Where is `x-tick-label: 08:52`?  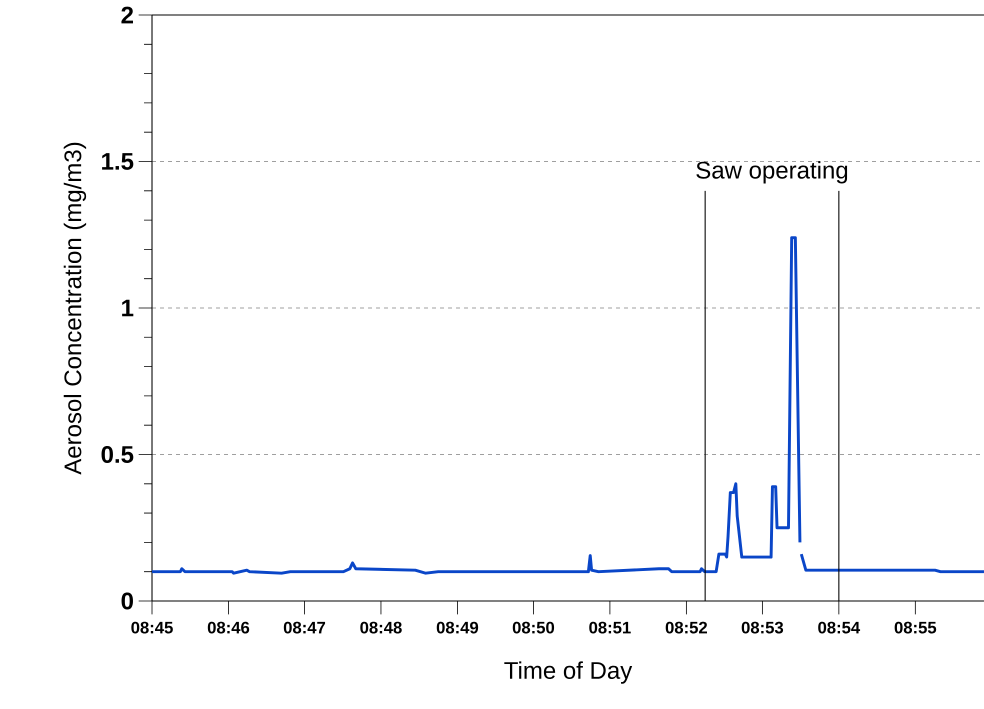
x-tick-label: 08:52 is located at coordinates (687, 628).